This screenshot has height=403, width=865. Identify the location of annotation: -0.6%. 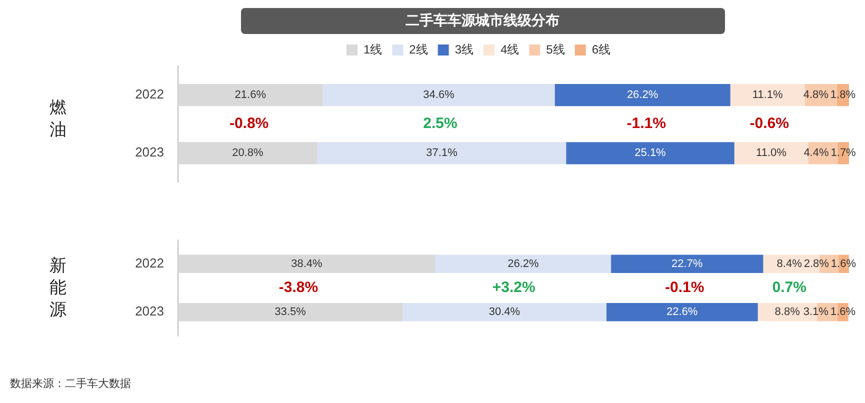
(769, 123).